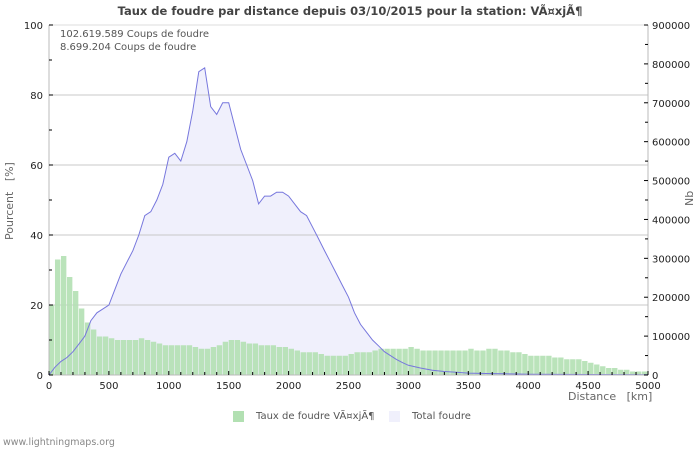 Image resolution: width=700 pixels, height=450 pixels. I want to click on footer-site-link: www.lightningmaps.org, so click(59, 442).